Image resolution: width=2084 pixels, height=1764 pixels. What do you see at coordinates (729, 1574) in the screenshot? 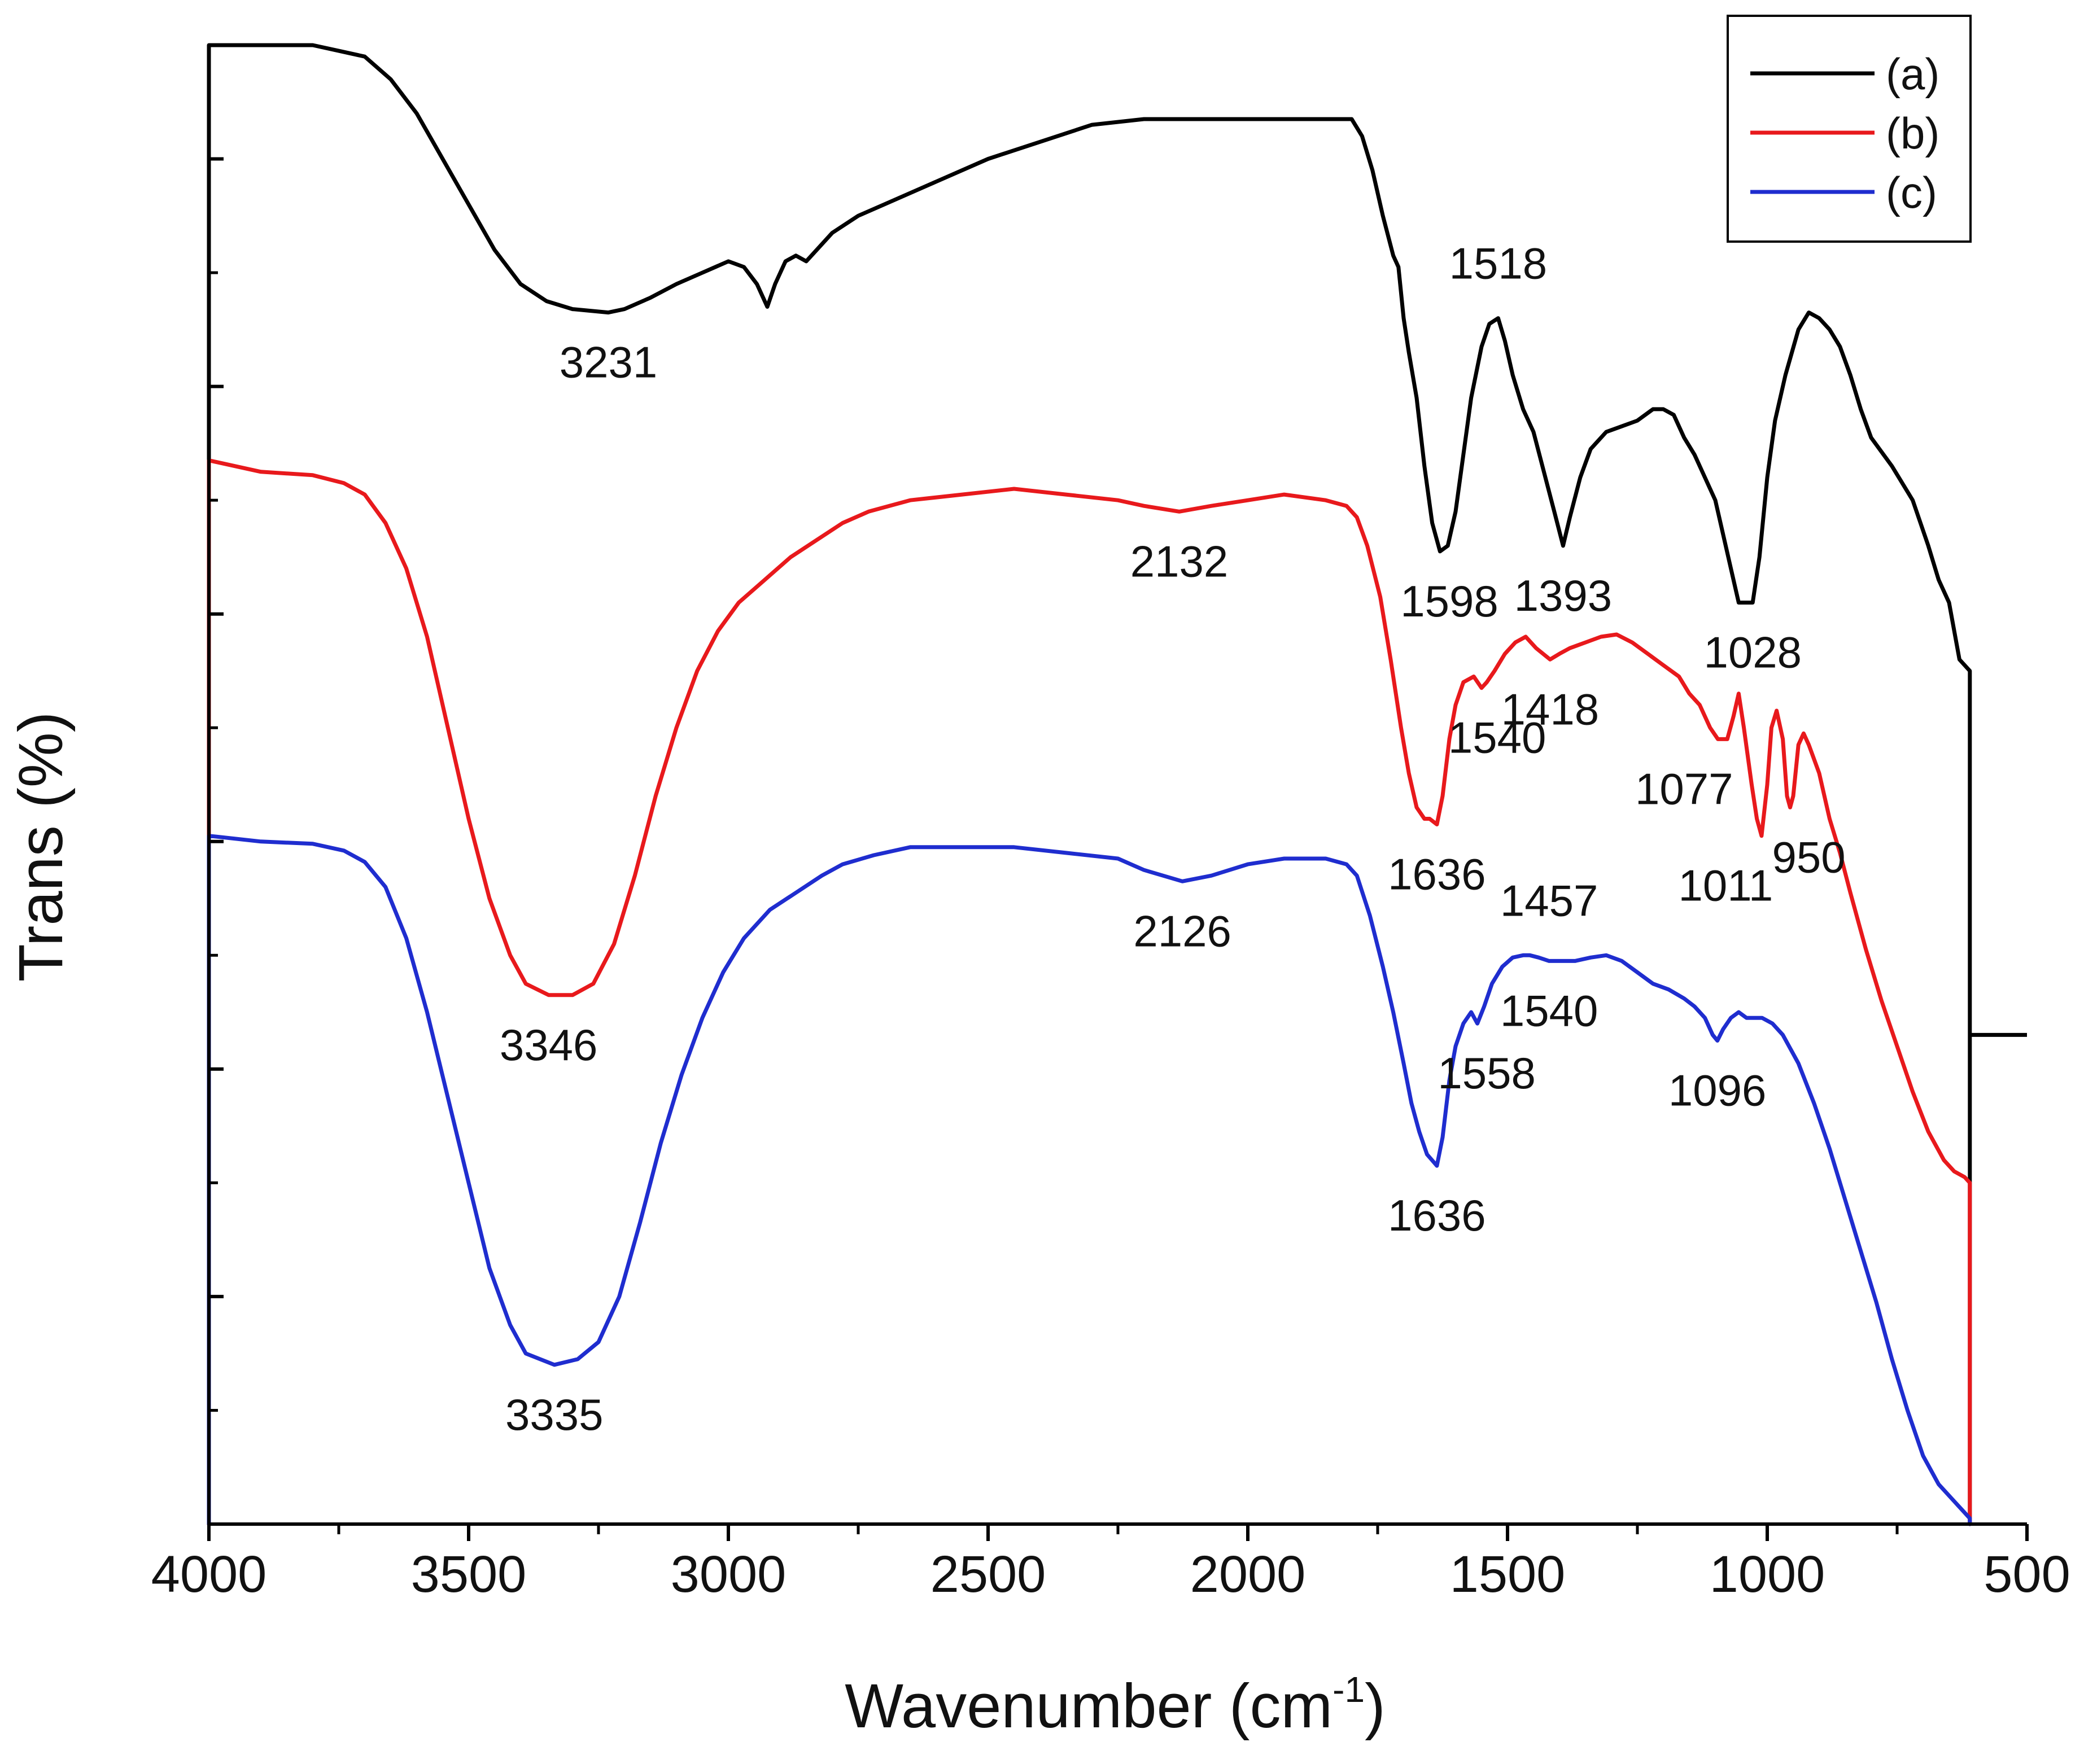
I see `x-tick-label: 3000` at bounding box center [729, 1574].